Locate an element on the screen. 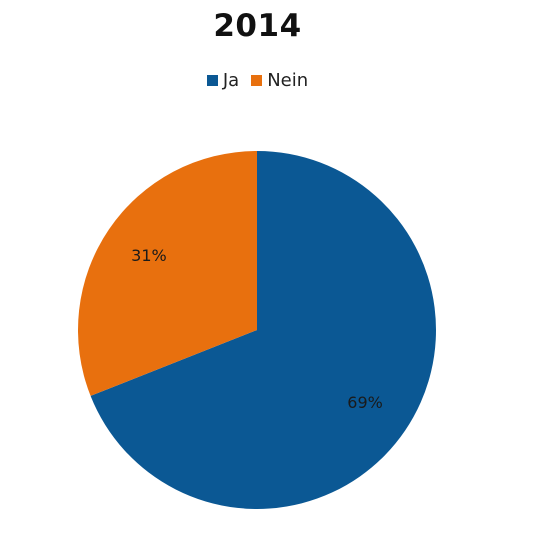 Image resolution: width=540 pixels, height=536 pixels. legend-label-ja: Ja is located at coordinates (231, 80).